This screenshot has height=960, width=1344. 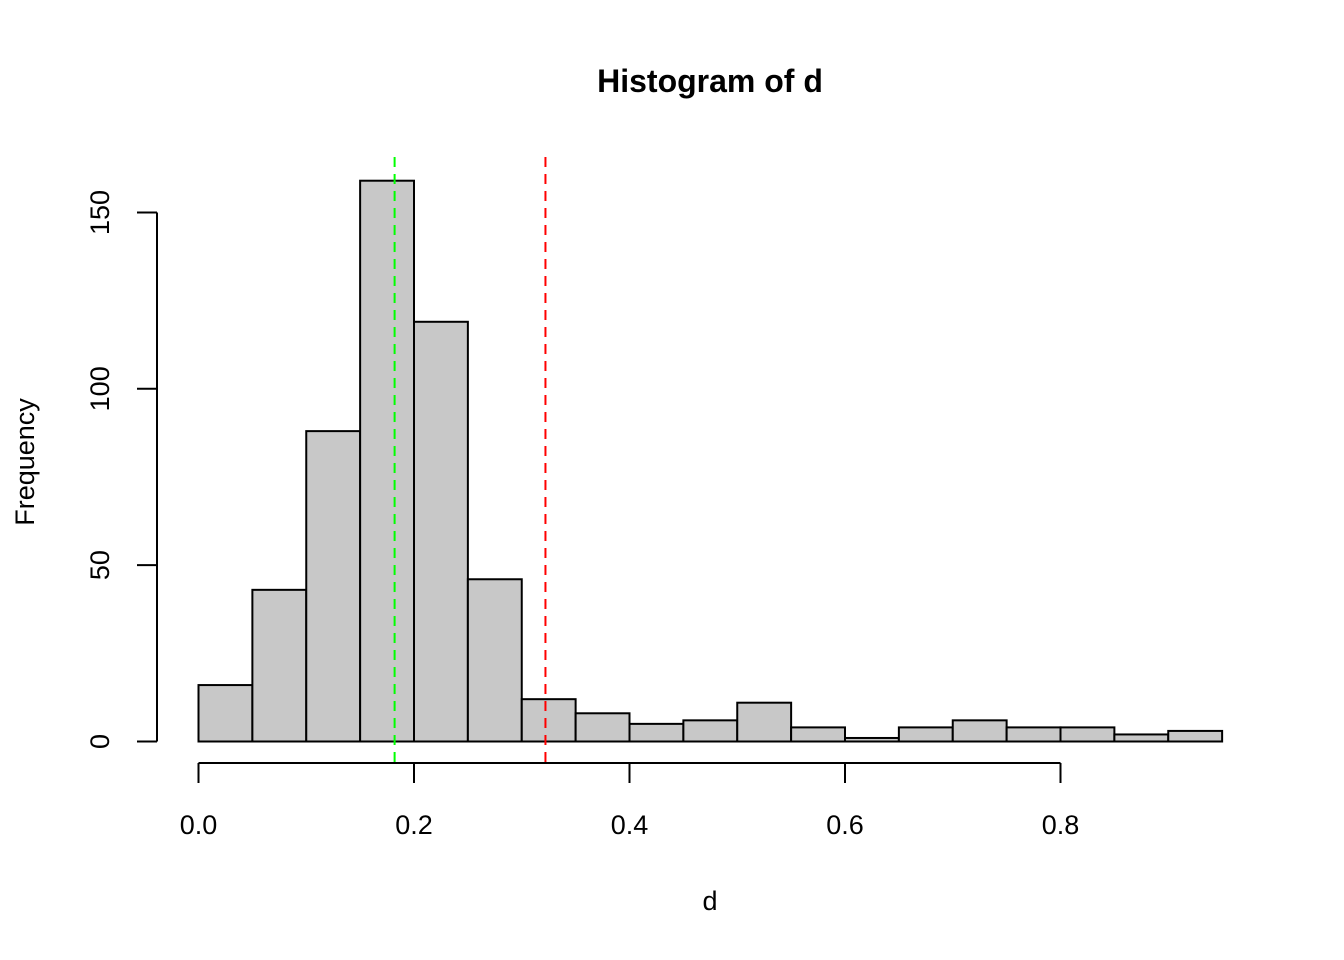 I want to click on x-tick-label: 0.0, so click(x=199, y=825).